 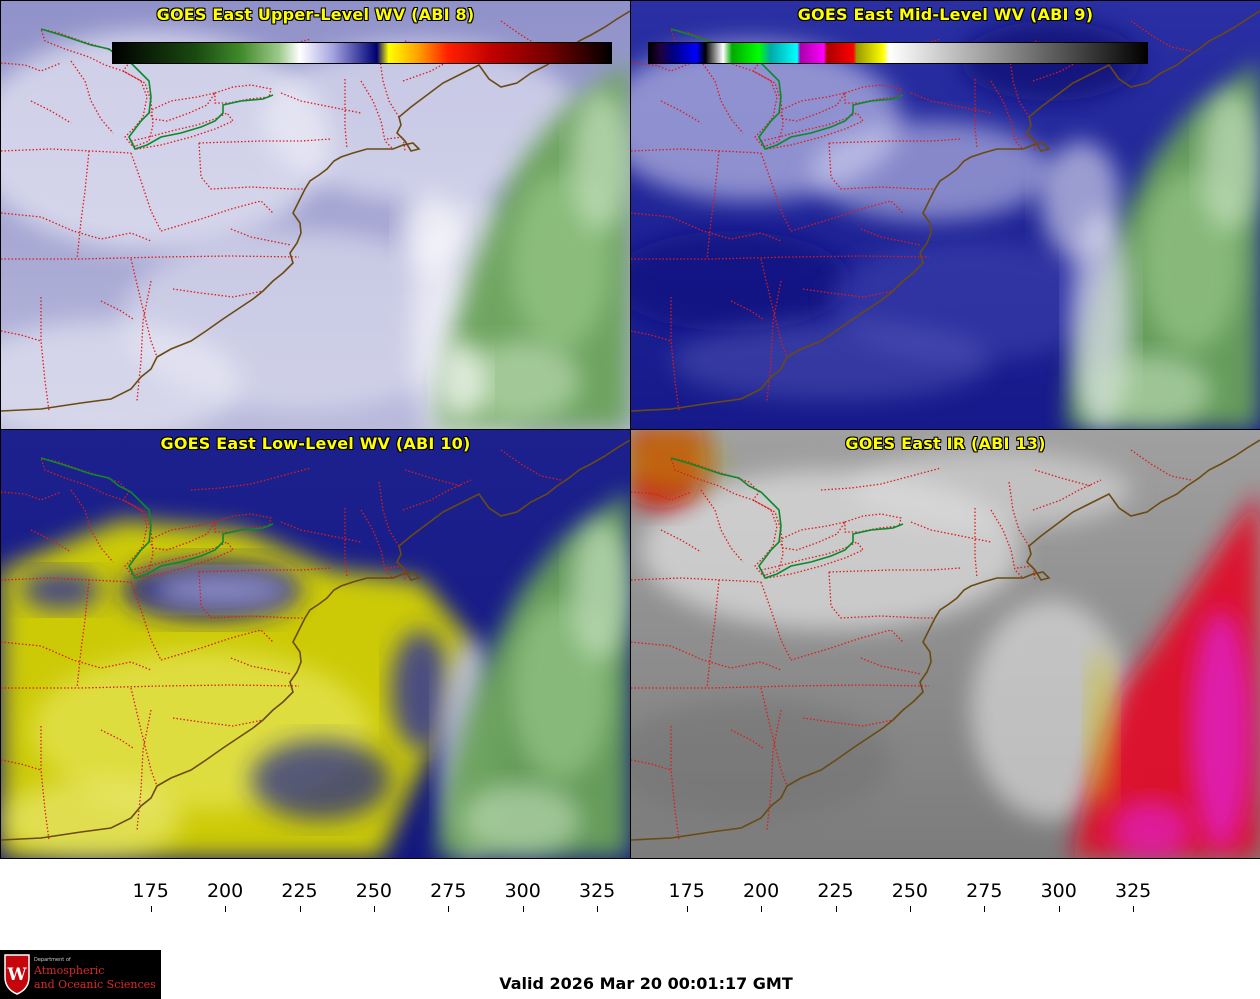 What do you see at coordinates (787, 518) in the screenshot?
I see `international-border` at bounding box center [787, 518].